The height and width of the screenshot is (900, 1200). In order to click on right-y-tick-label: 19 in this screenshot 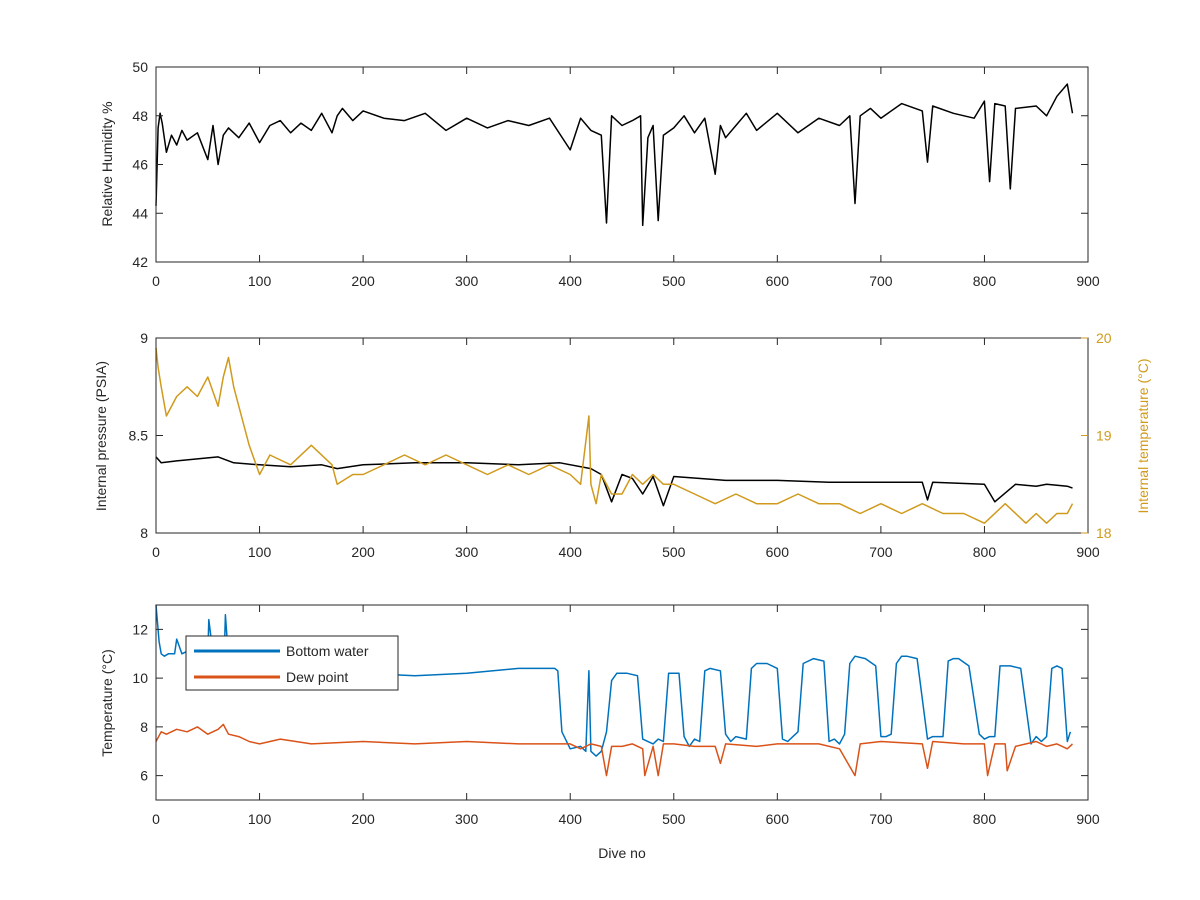, I will do `click(1104, 436)`.